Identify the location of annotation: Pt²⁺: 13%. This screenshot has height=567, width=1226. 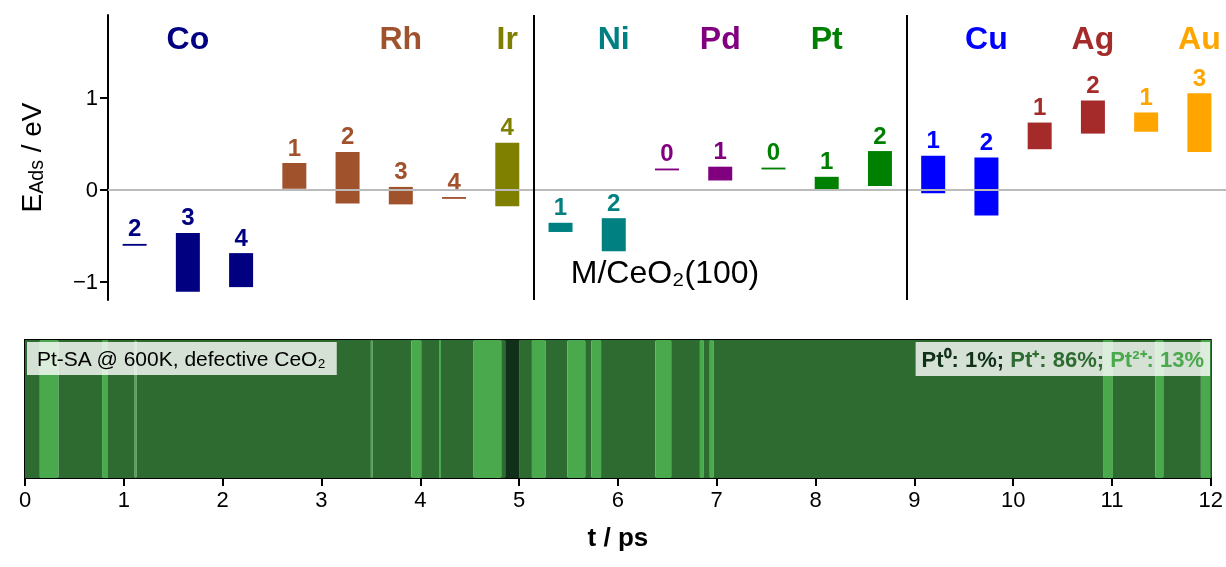
(1157, 359).